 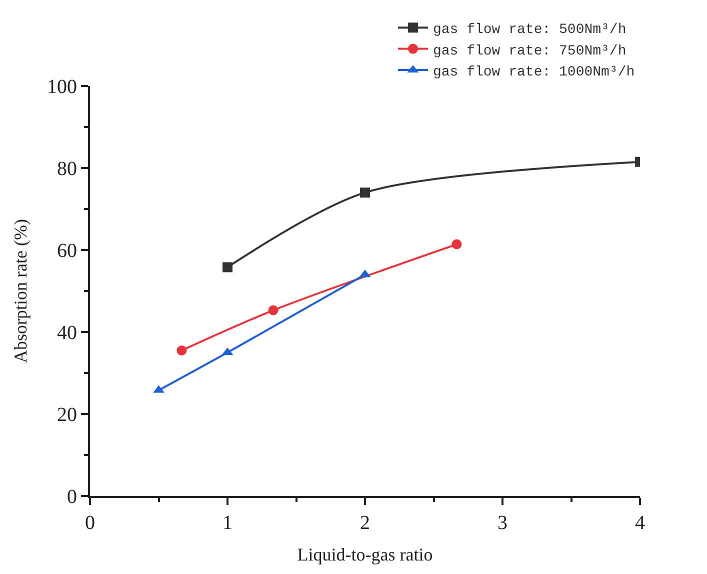 I want to click on x-tick-label: 2, so click(x=365, y=523).